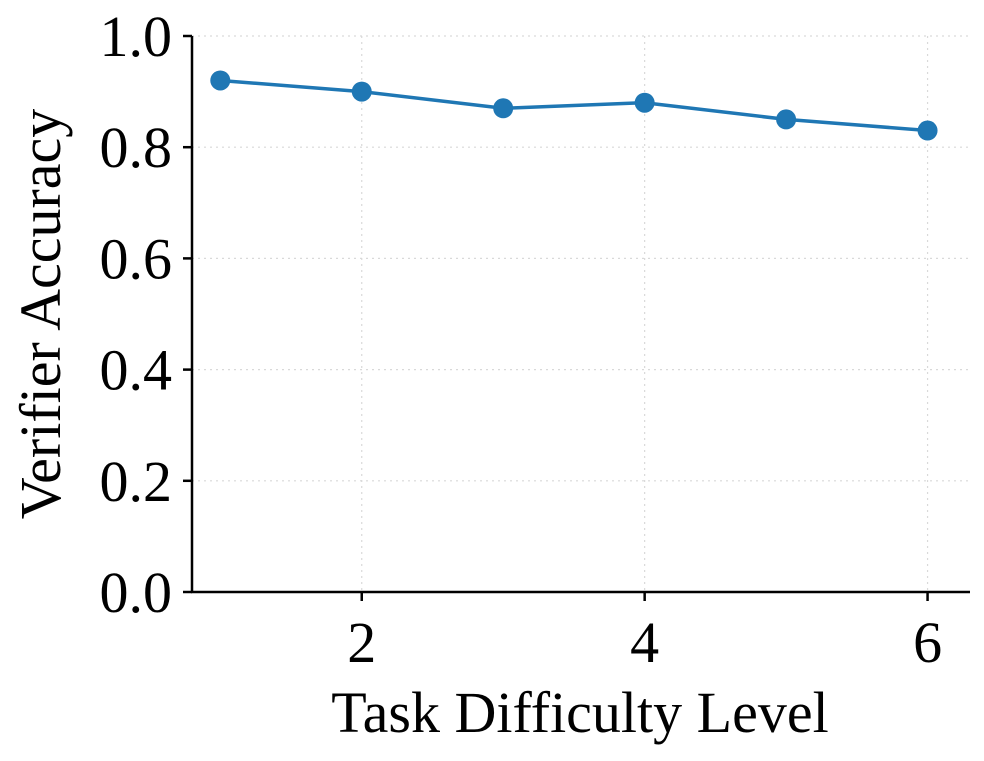 Image resolution: width=984 pixels, height=761 pixels. I want to click on x-tick-label: 6, so click(927, 642).